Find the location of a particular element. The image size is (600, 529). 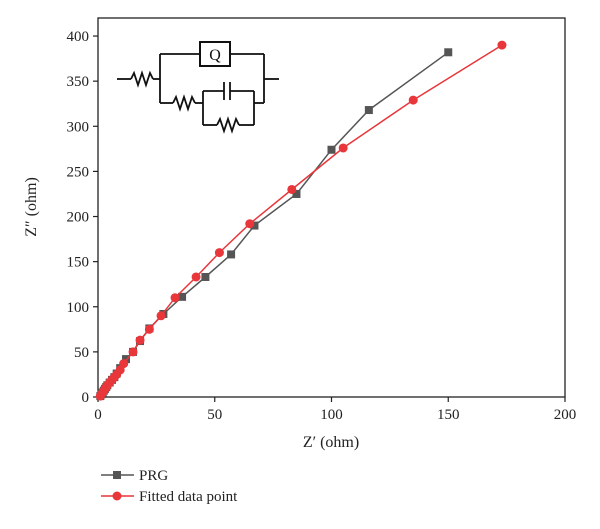

x-axis-ticks: 0 50 100 150 200 is located at coordinates (335, 410).